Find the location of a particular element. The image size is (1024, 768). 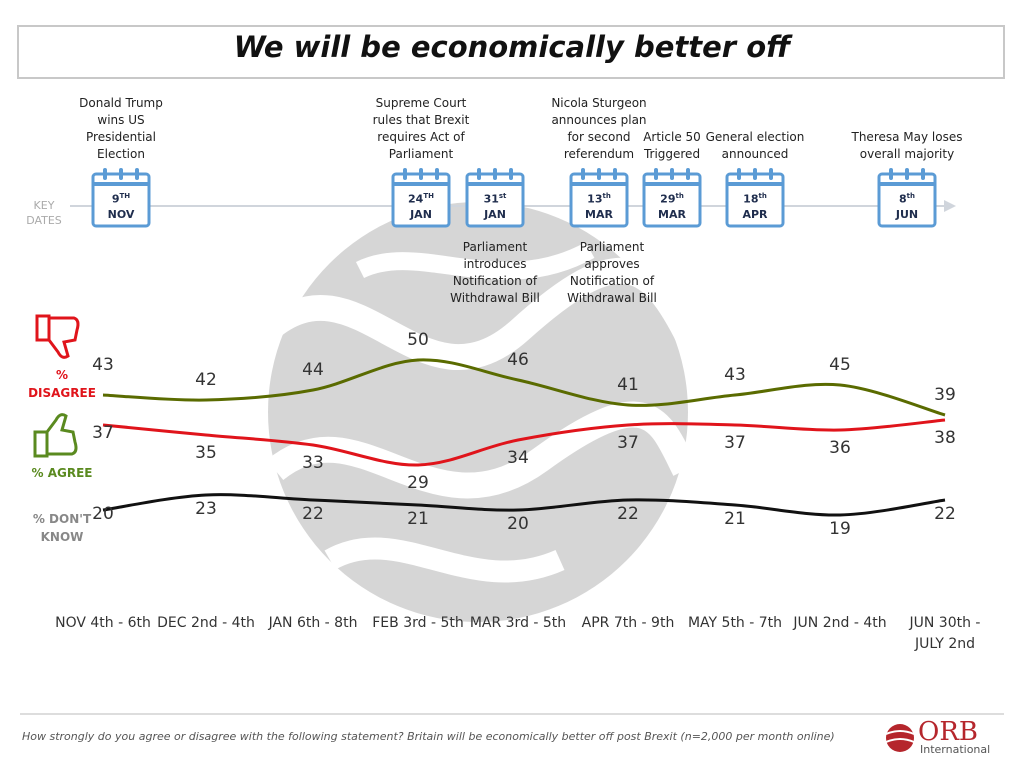

event-text: Theresa May loses overall majority is located at coordinates (907, 145).